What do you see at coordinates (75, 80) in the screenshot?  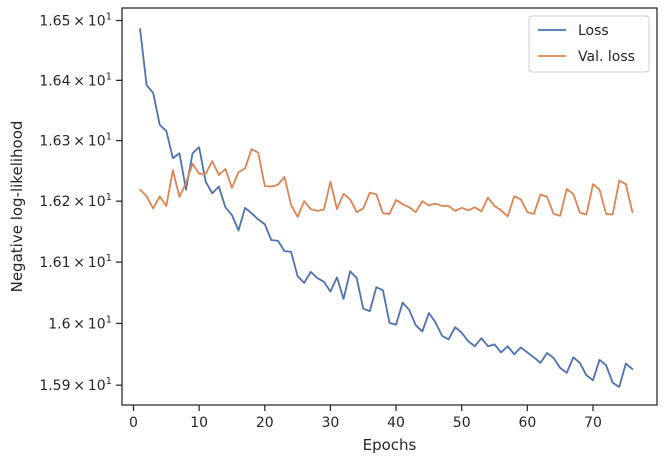 I see `y-tick-label: 1.64 × 10¹` at bounding box center [75, 80].